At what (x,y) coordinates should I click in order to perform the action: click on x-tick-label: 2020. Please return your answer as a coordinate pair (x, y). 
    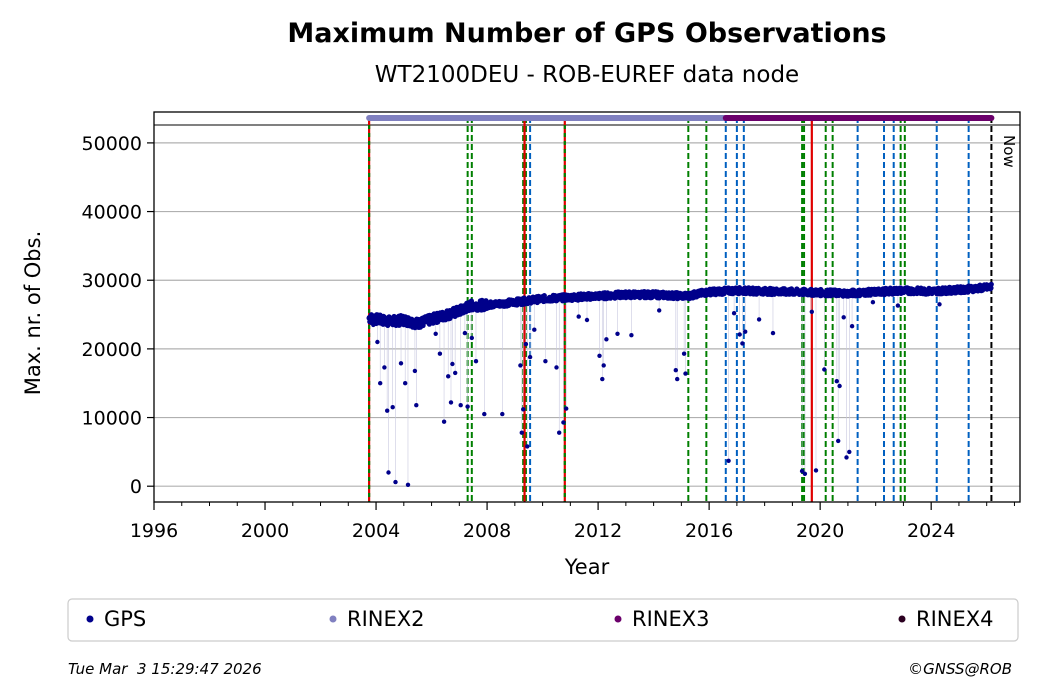
    Looking at the image, I should click on (820, 531).